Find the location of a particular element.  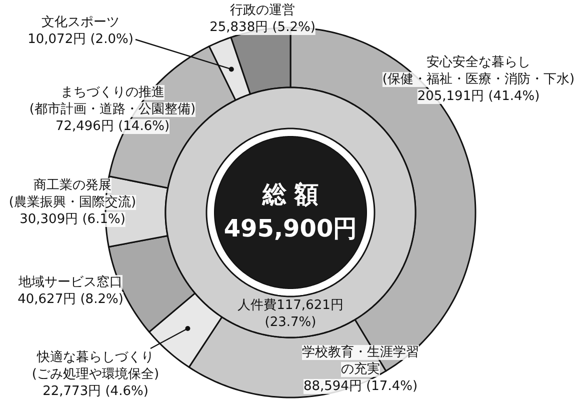

data-label: 205,191円 (41.4%) is located at coordinates (478, 96).